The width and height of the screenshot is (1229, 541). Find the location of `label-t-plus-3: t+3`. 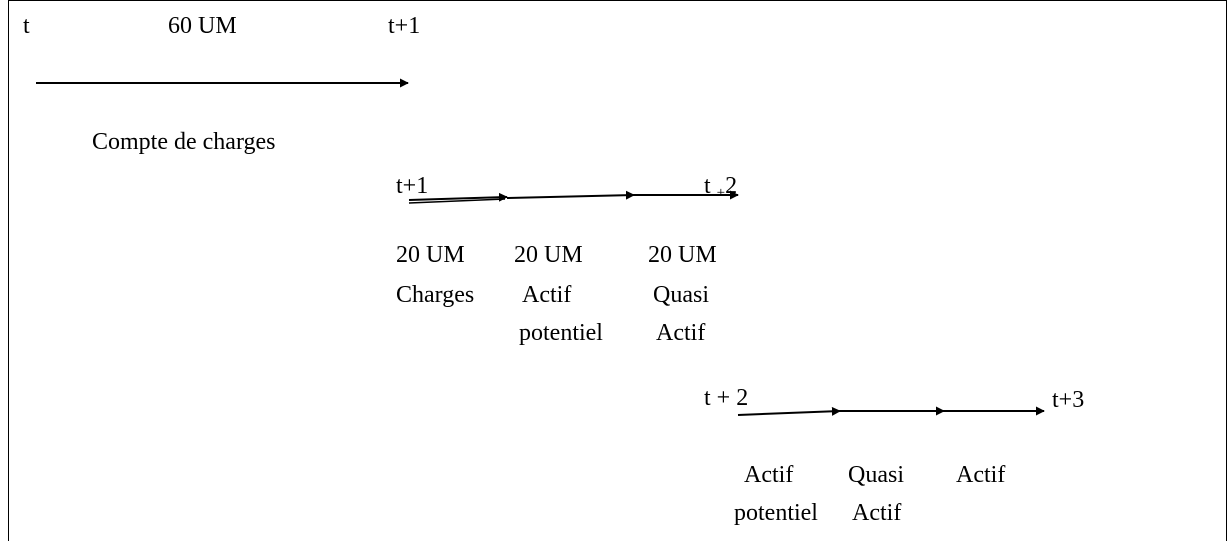

label-t-plus-3: t+3 is located at coordinates (1068, 400).